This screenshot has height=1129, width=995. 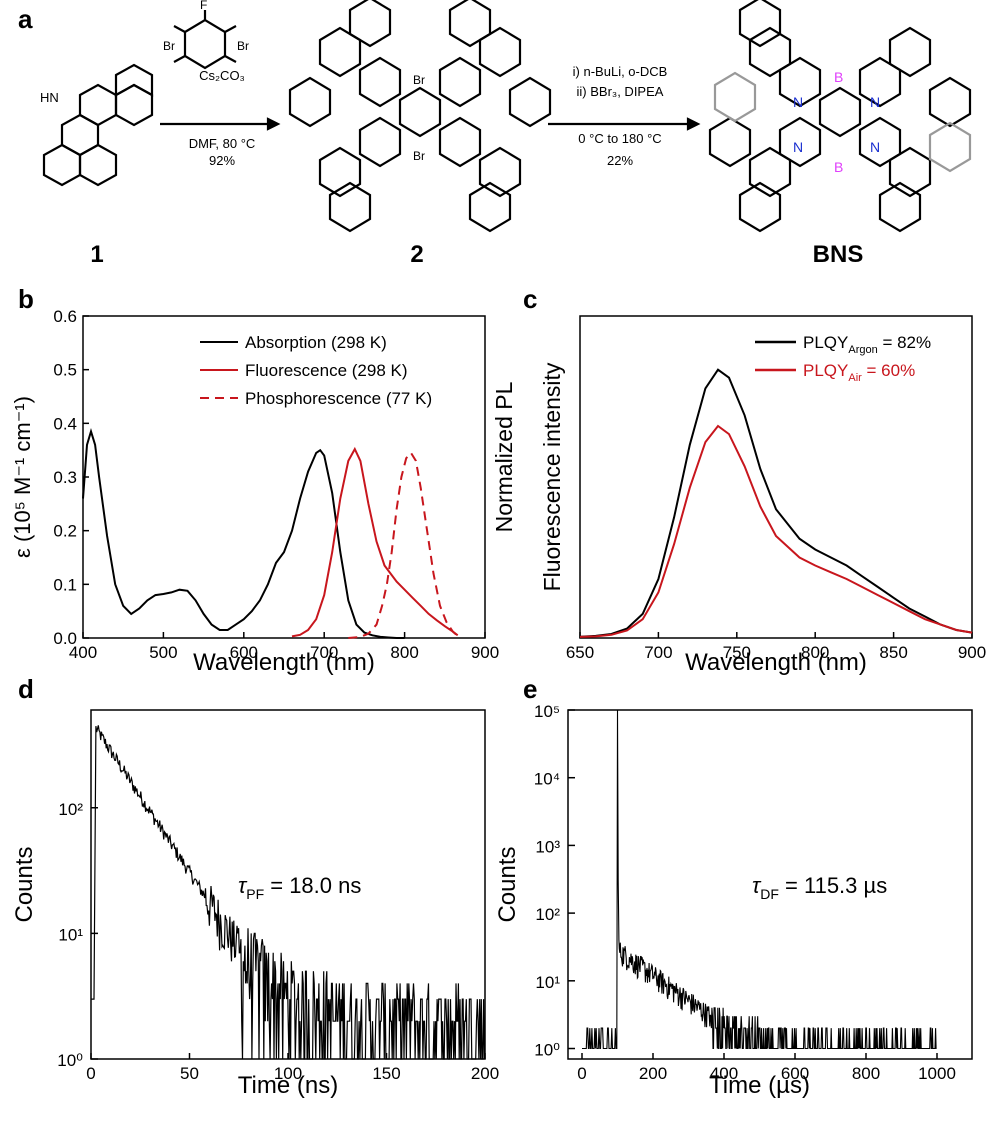 I want to click on y-tick-label: 10³, so click(x=547, y=846).